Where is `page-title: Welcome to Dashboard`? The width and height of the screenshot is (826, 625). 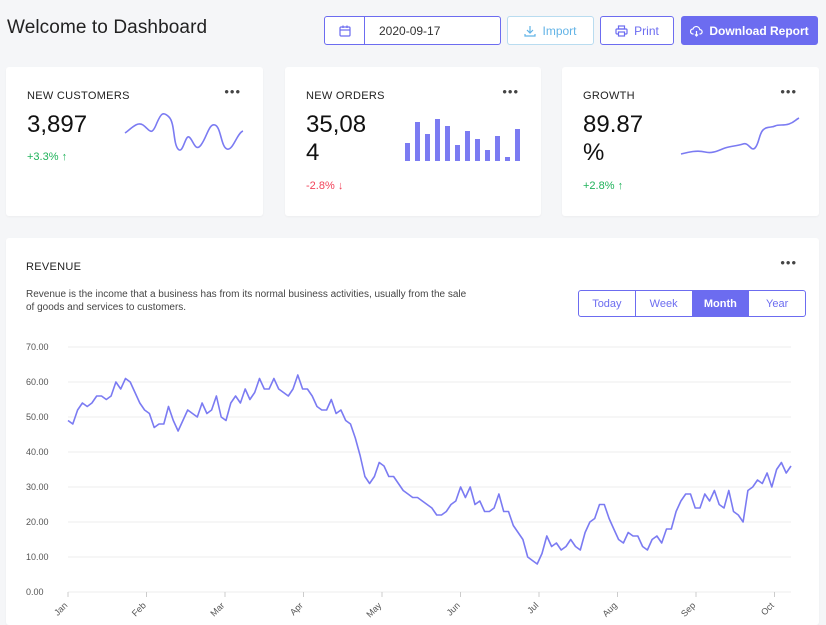 page-title: Welcome to Dashboard is located at coordinates (107, 27).